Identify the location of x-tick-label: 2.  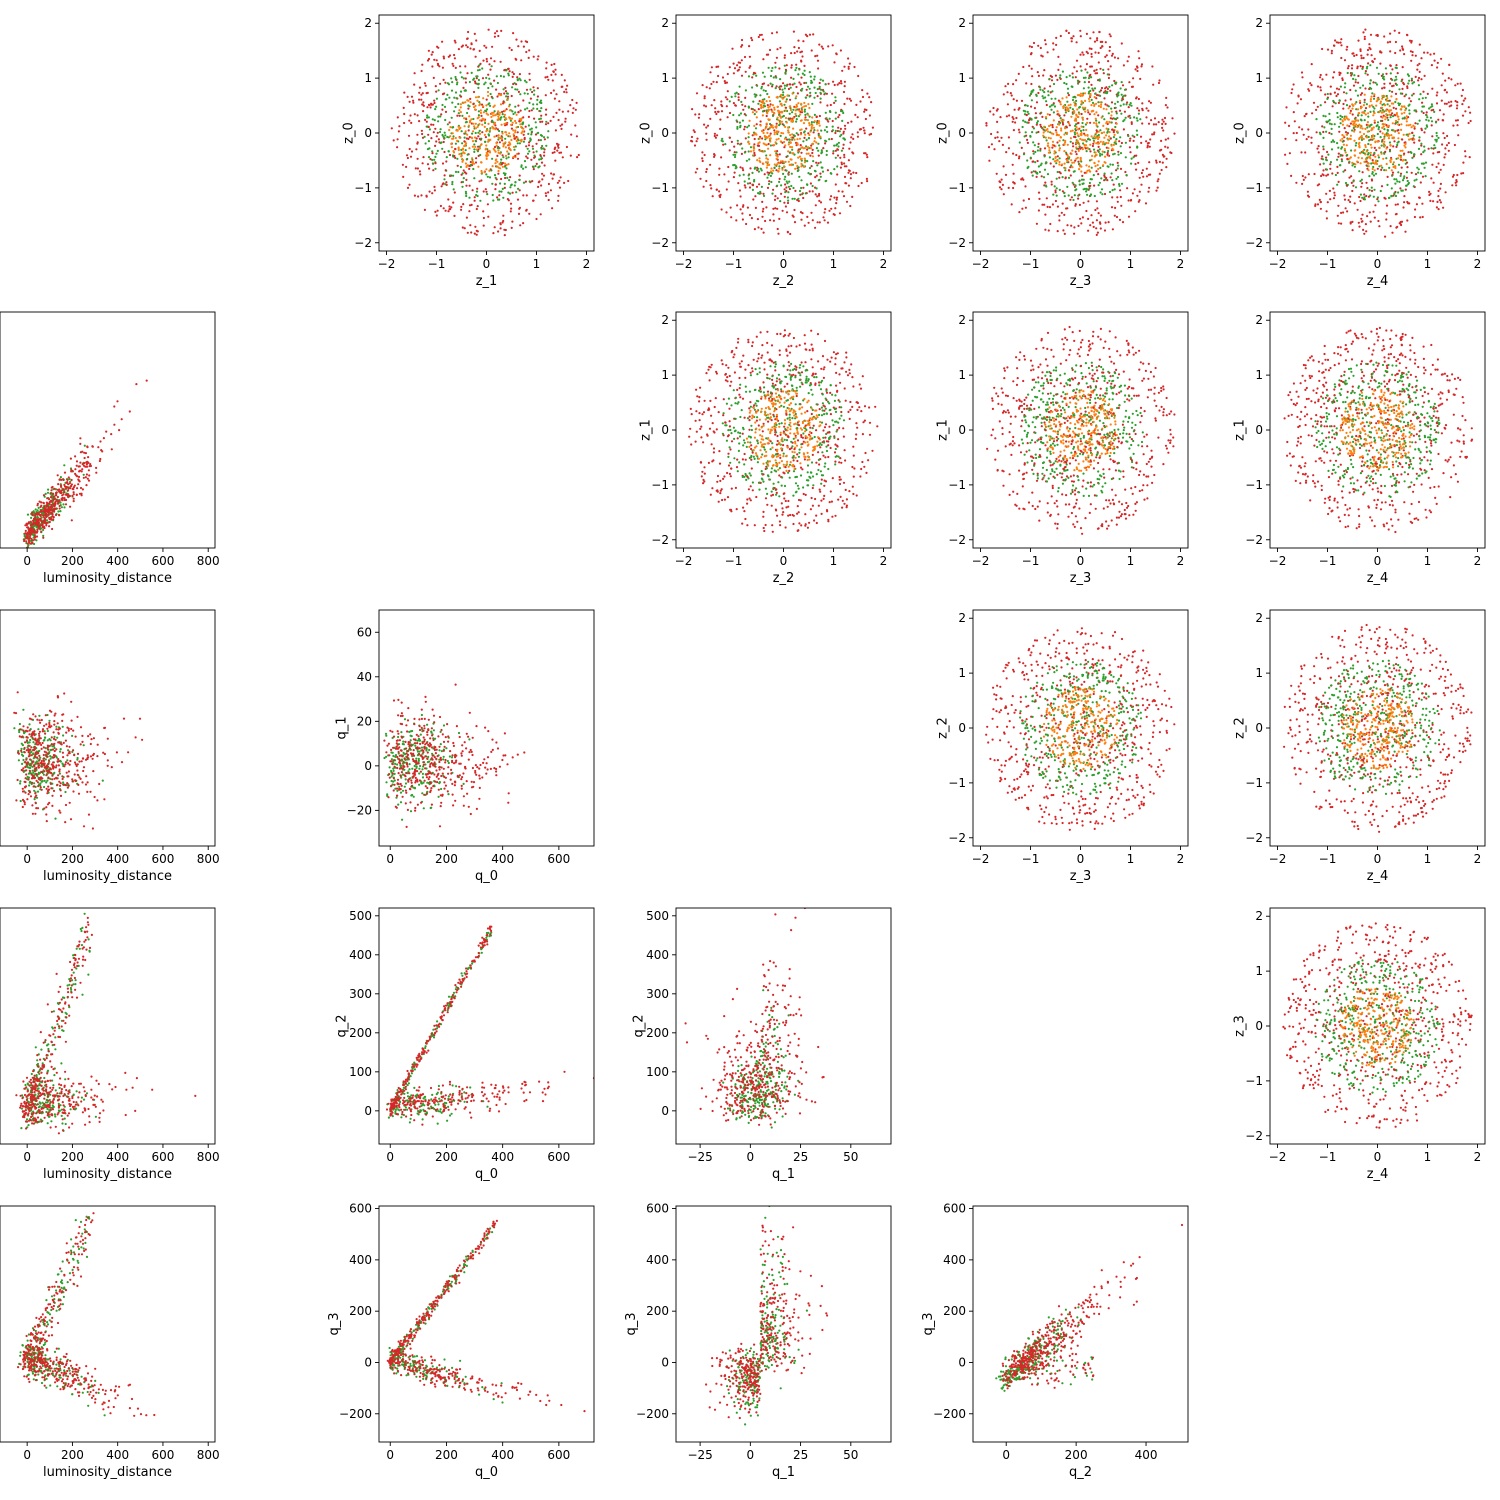
(1181, 264).